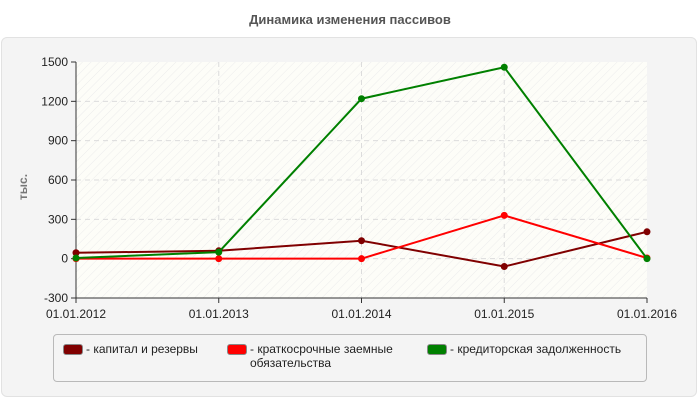 The width and height of the screenshot is (700, 400). I want to click on legend-item-payables: - кредиторская задолженность, so click(524, 349).